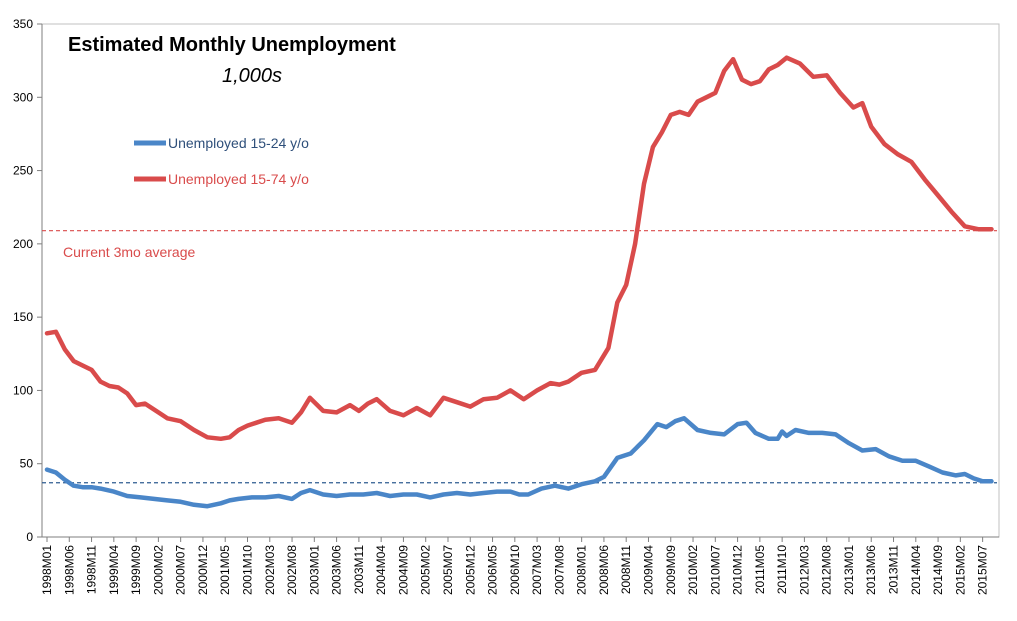 Image resolution: width=1017 pixels, height=621 pixels. What do you see at coordinates (23, 244) in the screenshot?
I see `y-tick-label: 200` at bounding box center [23, 244].